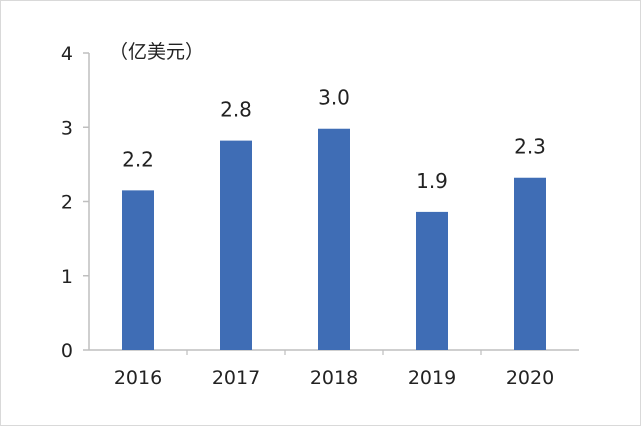 Image resolution: width=641 pixels, height=426 pixels. I want to click on data-label-2020: 2.3, so click(530, 147).